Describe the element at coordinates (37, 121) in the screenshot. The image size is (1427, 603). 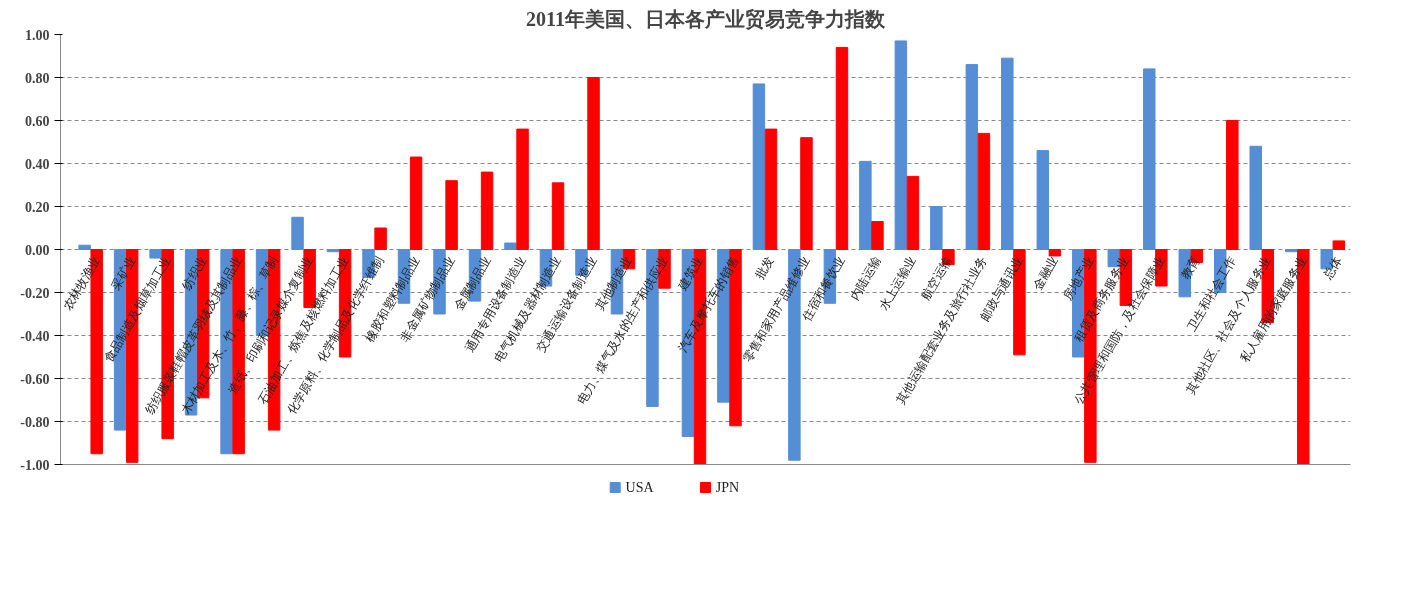
I see `y-tick-label: 0.60` at that location.